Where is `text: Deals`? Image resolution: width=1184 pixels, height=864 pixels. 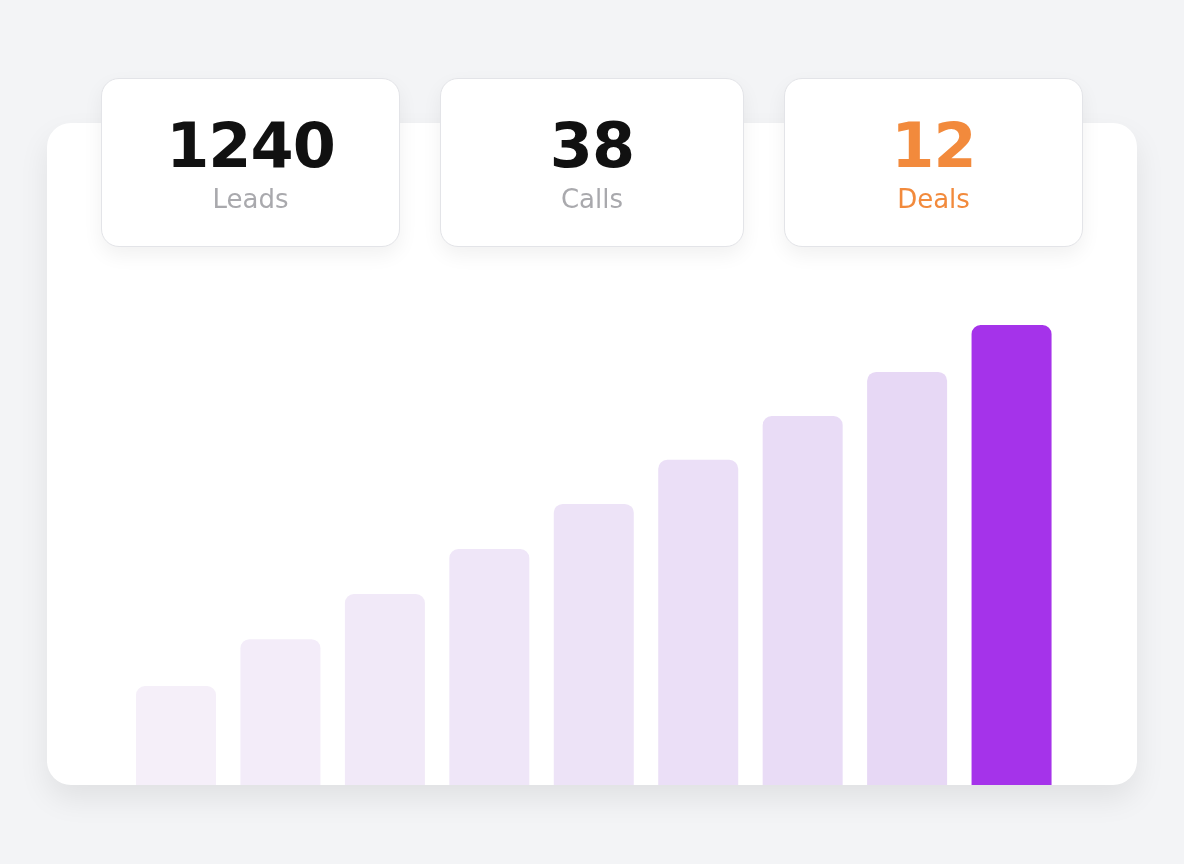
text: Deals is located at coordinates (933, 199).